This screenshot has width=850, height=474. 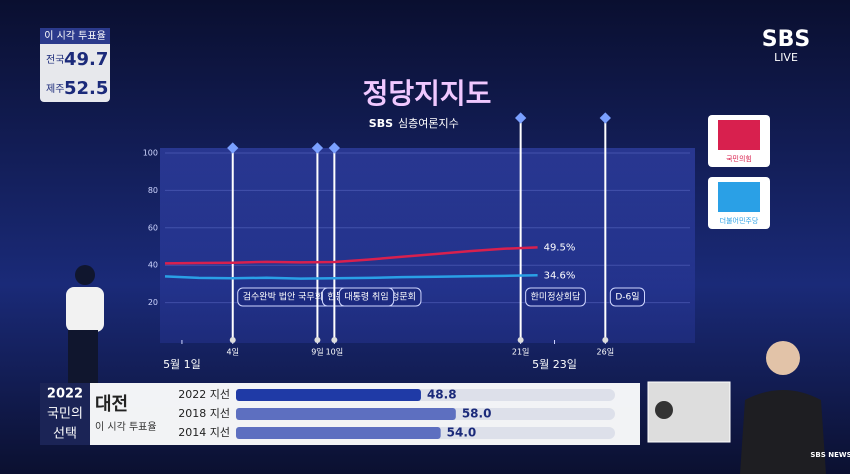 I want to click on x-tick-label: 5월 23일, so click(x=554, y=364).